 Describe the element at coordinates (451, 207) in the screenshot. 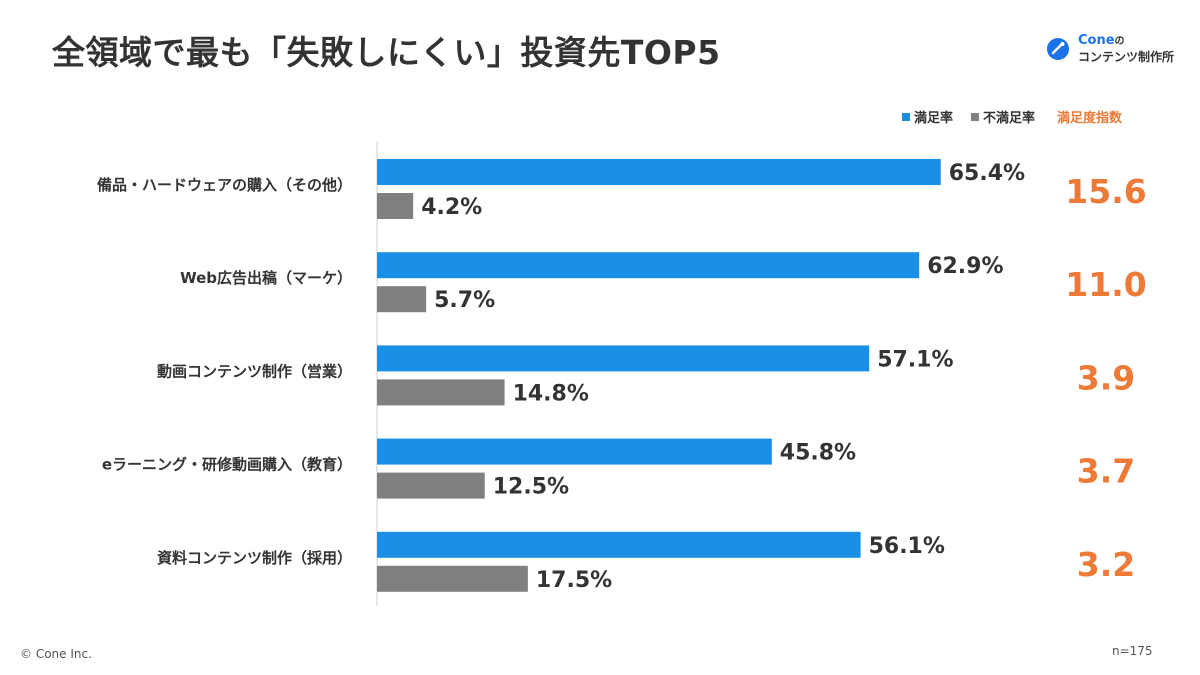

I see `bar-unsatisfied-value-label: 4.2%` at that location.